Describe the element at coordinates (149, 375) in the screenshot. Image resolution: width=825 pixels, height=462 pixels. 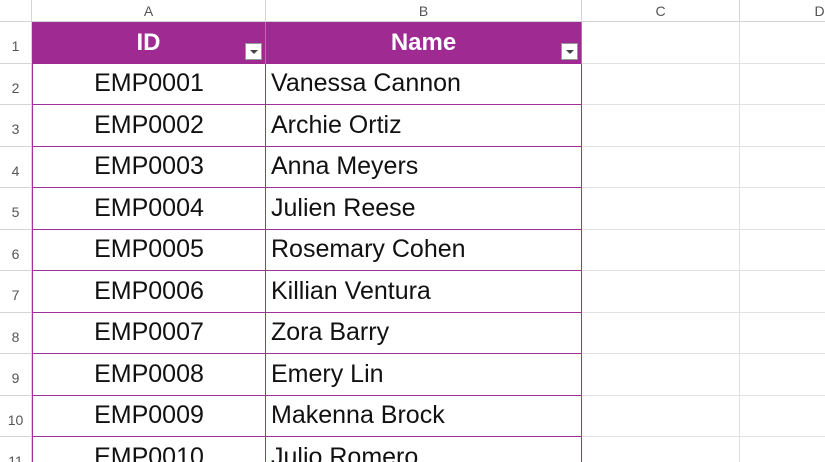
I see `id-cell: EMP0008` at that location.